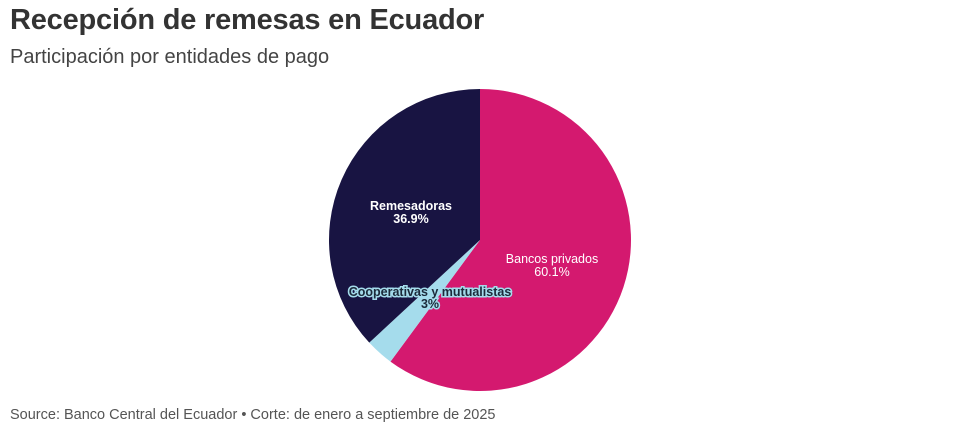 The width and height of the screenshot is (960, 436). I want to click on pie-slice-remesadoras, so click(404, 216).